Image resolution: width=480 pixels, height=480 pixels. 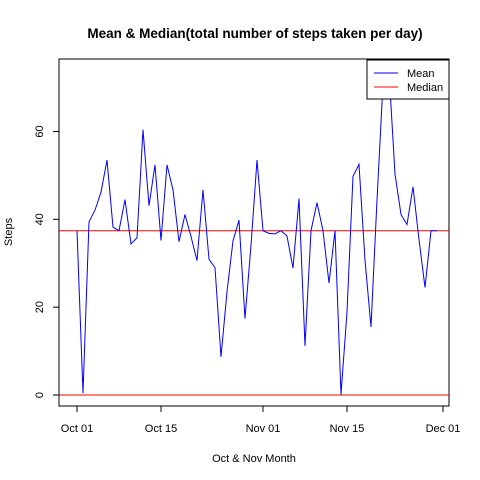 What do you see at coordinates (425, 88) in the screenshot?
I see `legend-label-median: Median` at bounding box center [425, 88].